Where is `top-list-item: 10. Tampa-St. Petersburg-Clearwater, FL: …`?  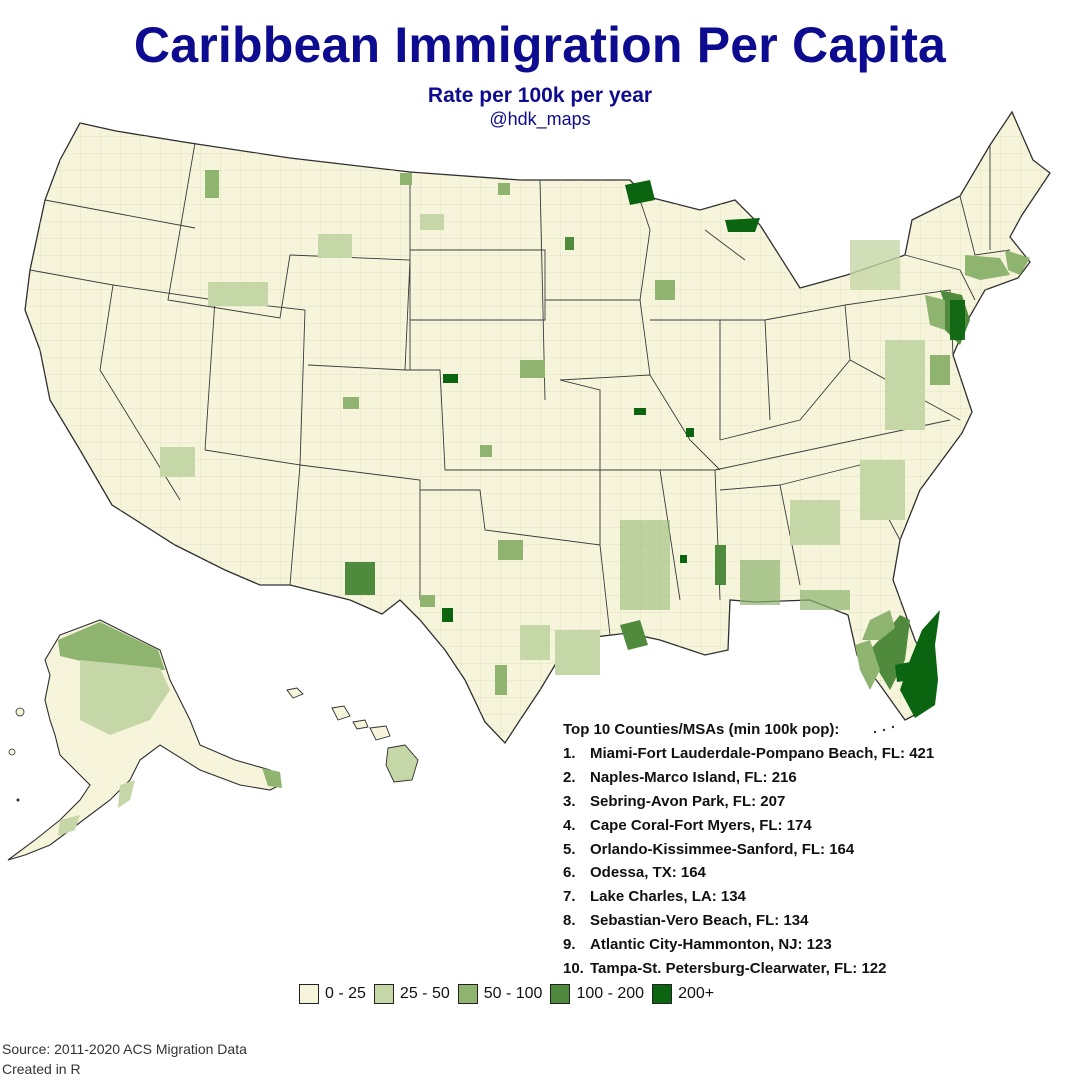 top-list-item: 10. Tampa-St. Petersburg-Clearwater, FL: … is located at coordinates (813, 971).